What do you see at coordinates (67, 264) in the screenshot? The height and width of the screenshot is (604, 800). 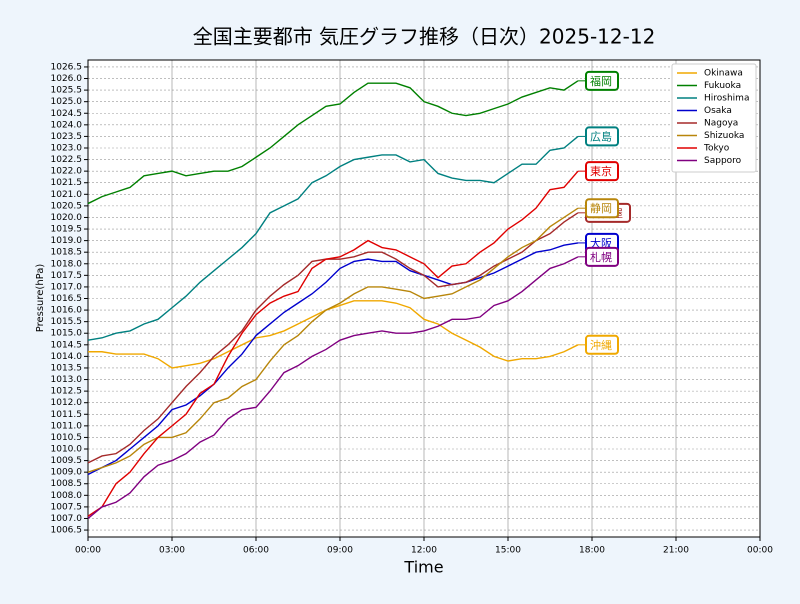 I see `y-tick-label: 1018.0` at bounding box center [67, 264].